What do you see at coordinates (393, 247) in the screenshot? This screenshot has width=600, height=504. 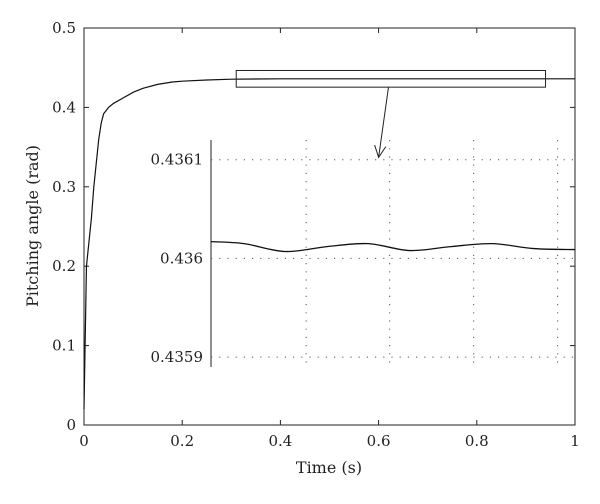 I see `inset-series-line` at bounding box center [393, 247].